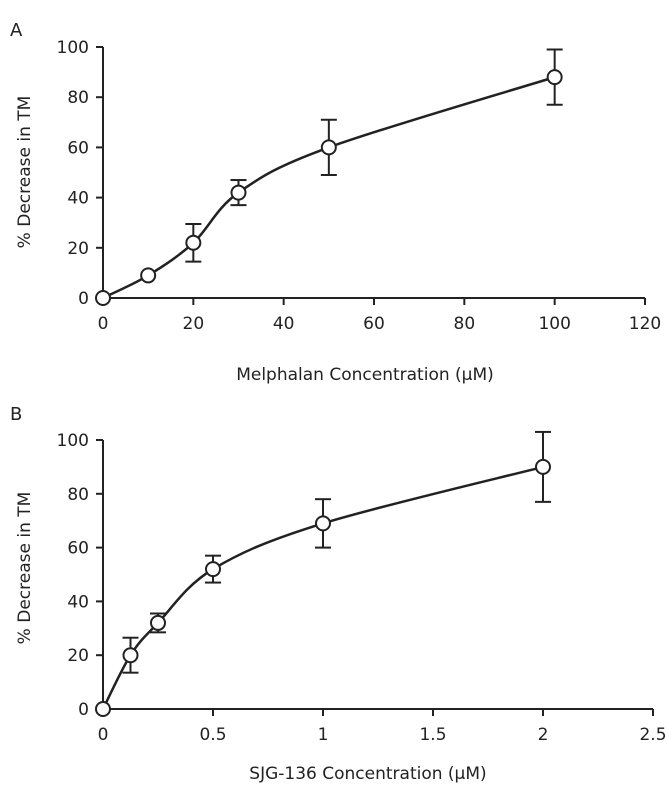  What do you see at coordinates (194, 324) in the screenshot?
I see `panel-a-x-tick-label: 20` at bounding box center [194, 324].